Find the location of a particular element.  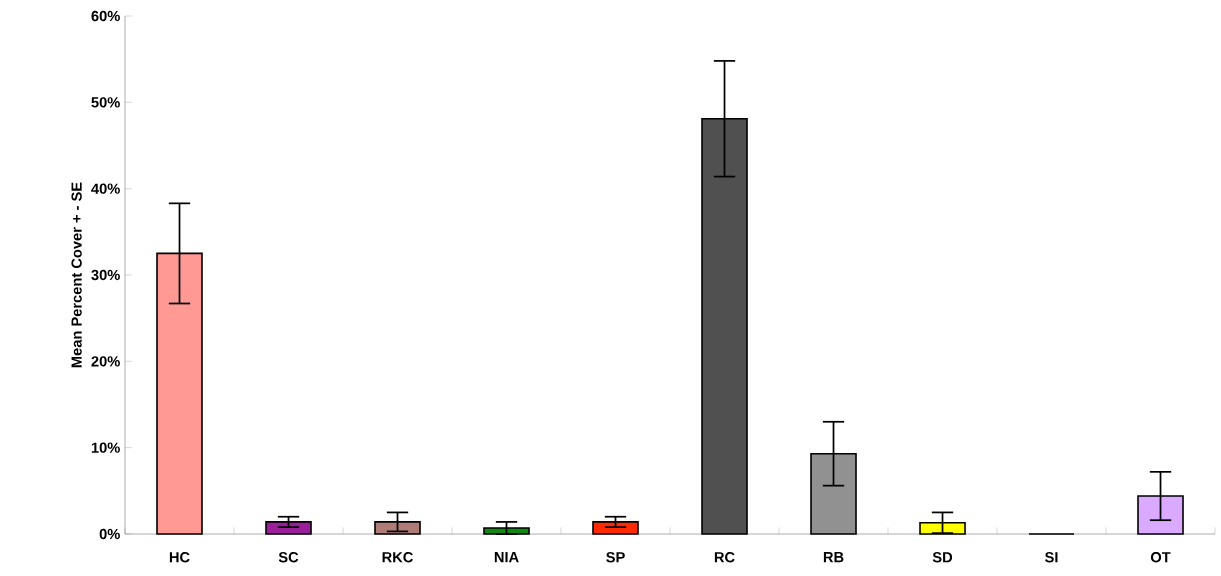

x-tick-label: RKC is located at coordinates (397, 557).